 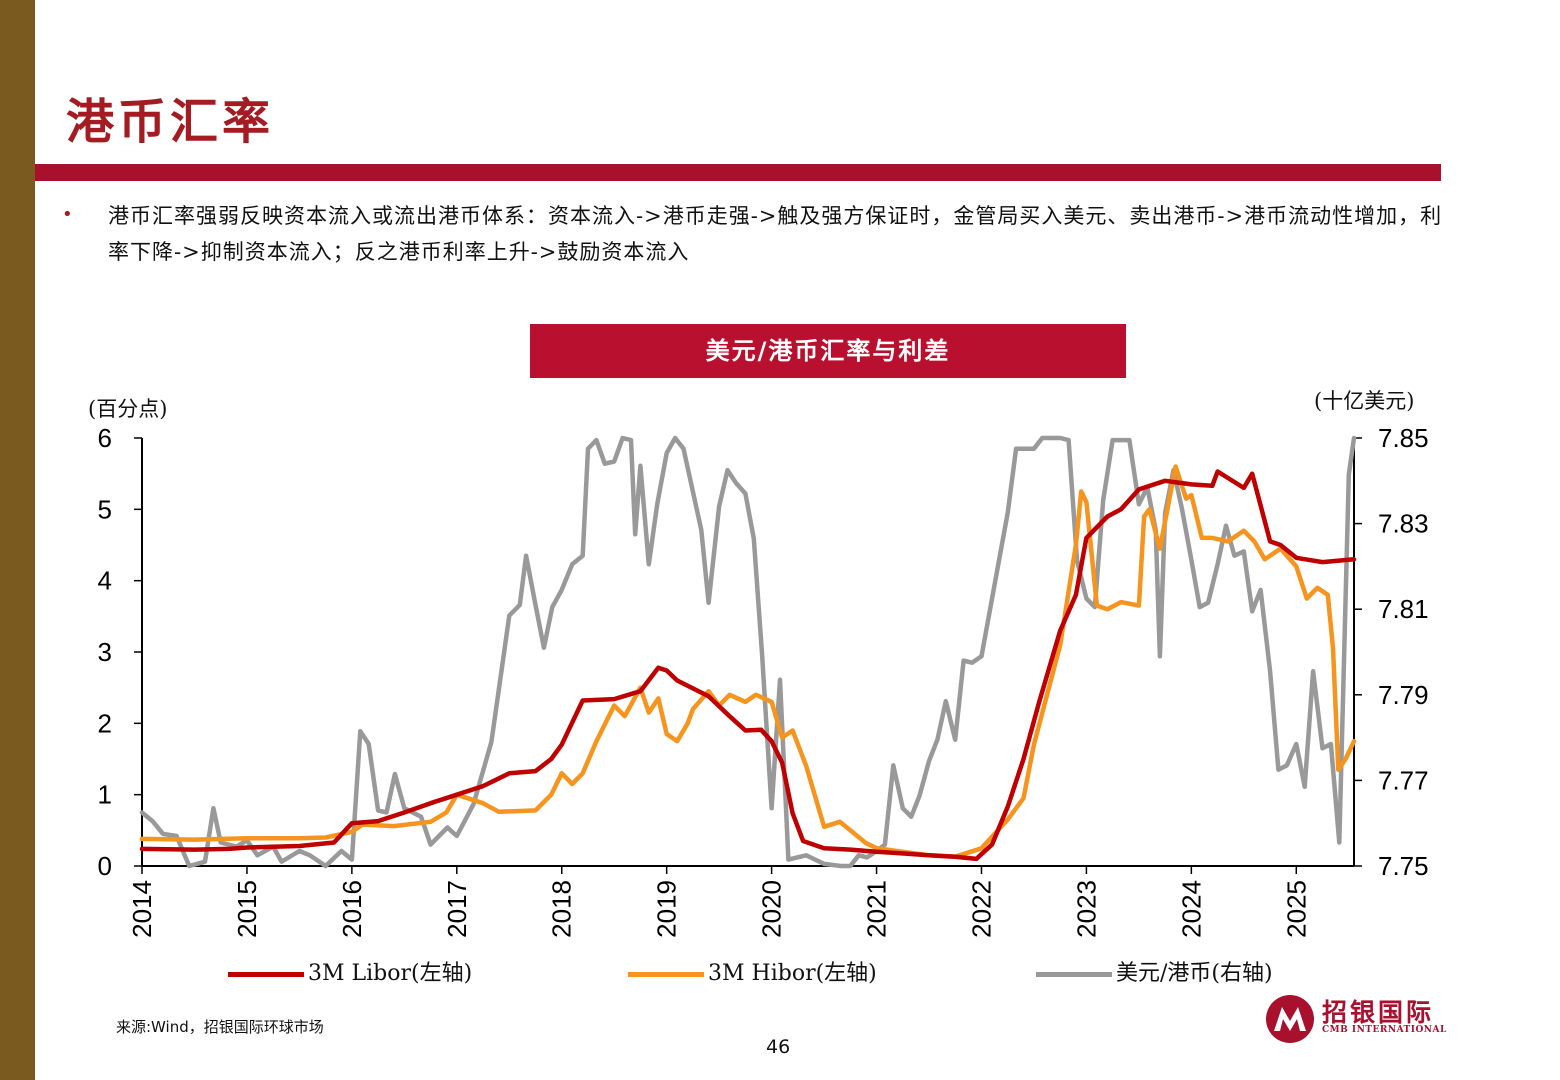 What do you see at coordinates (1290, 1019) in the screenshot?
I see `logo-emblem-icon` at bounding box center [1290, 1019].